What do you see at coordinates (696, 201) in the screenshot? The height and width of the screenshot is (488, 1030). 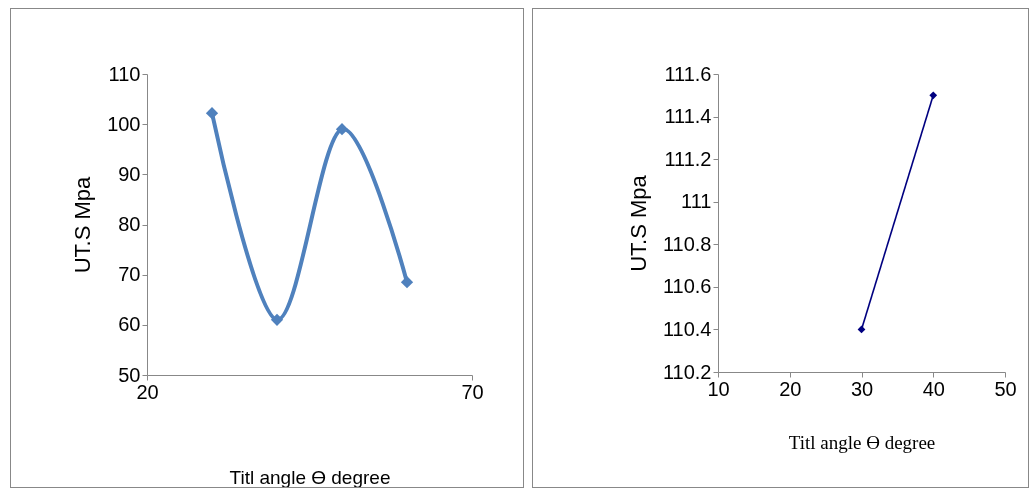 I see `y-tick-label: 111` at bounding box center [696, 201].